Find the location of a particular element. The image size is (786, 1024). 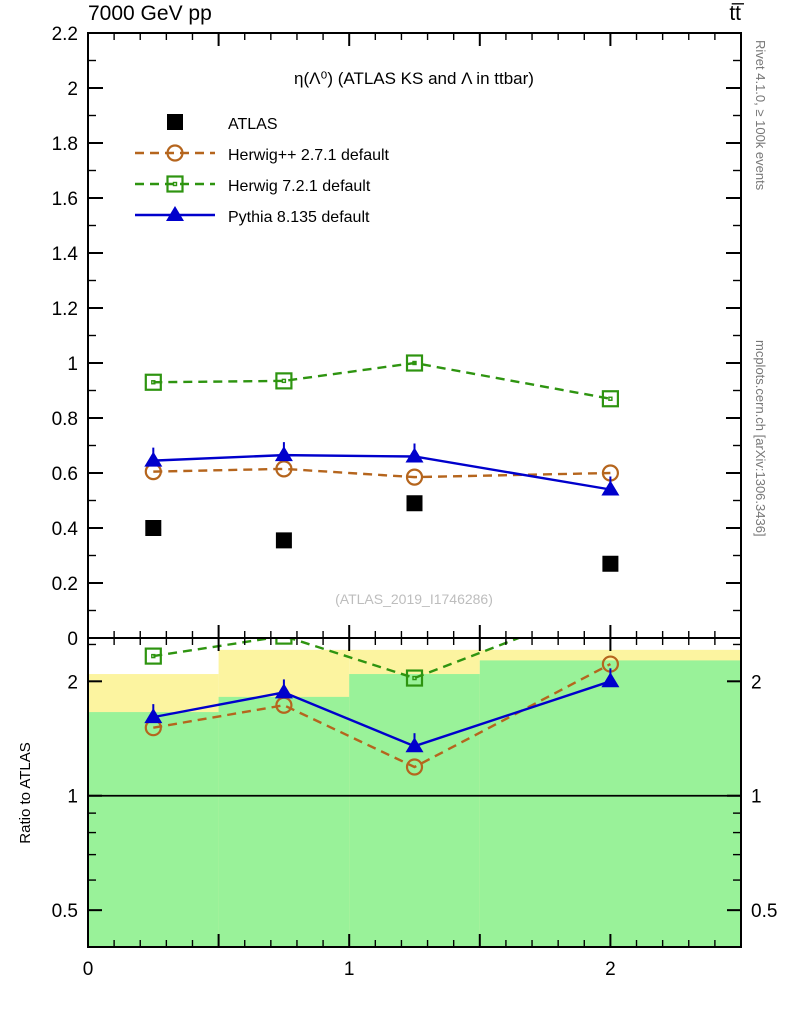

main-y-tick-label: 0.8 is located at coordinates (65, 419).